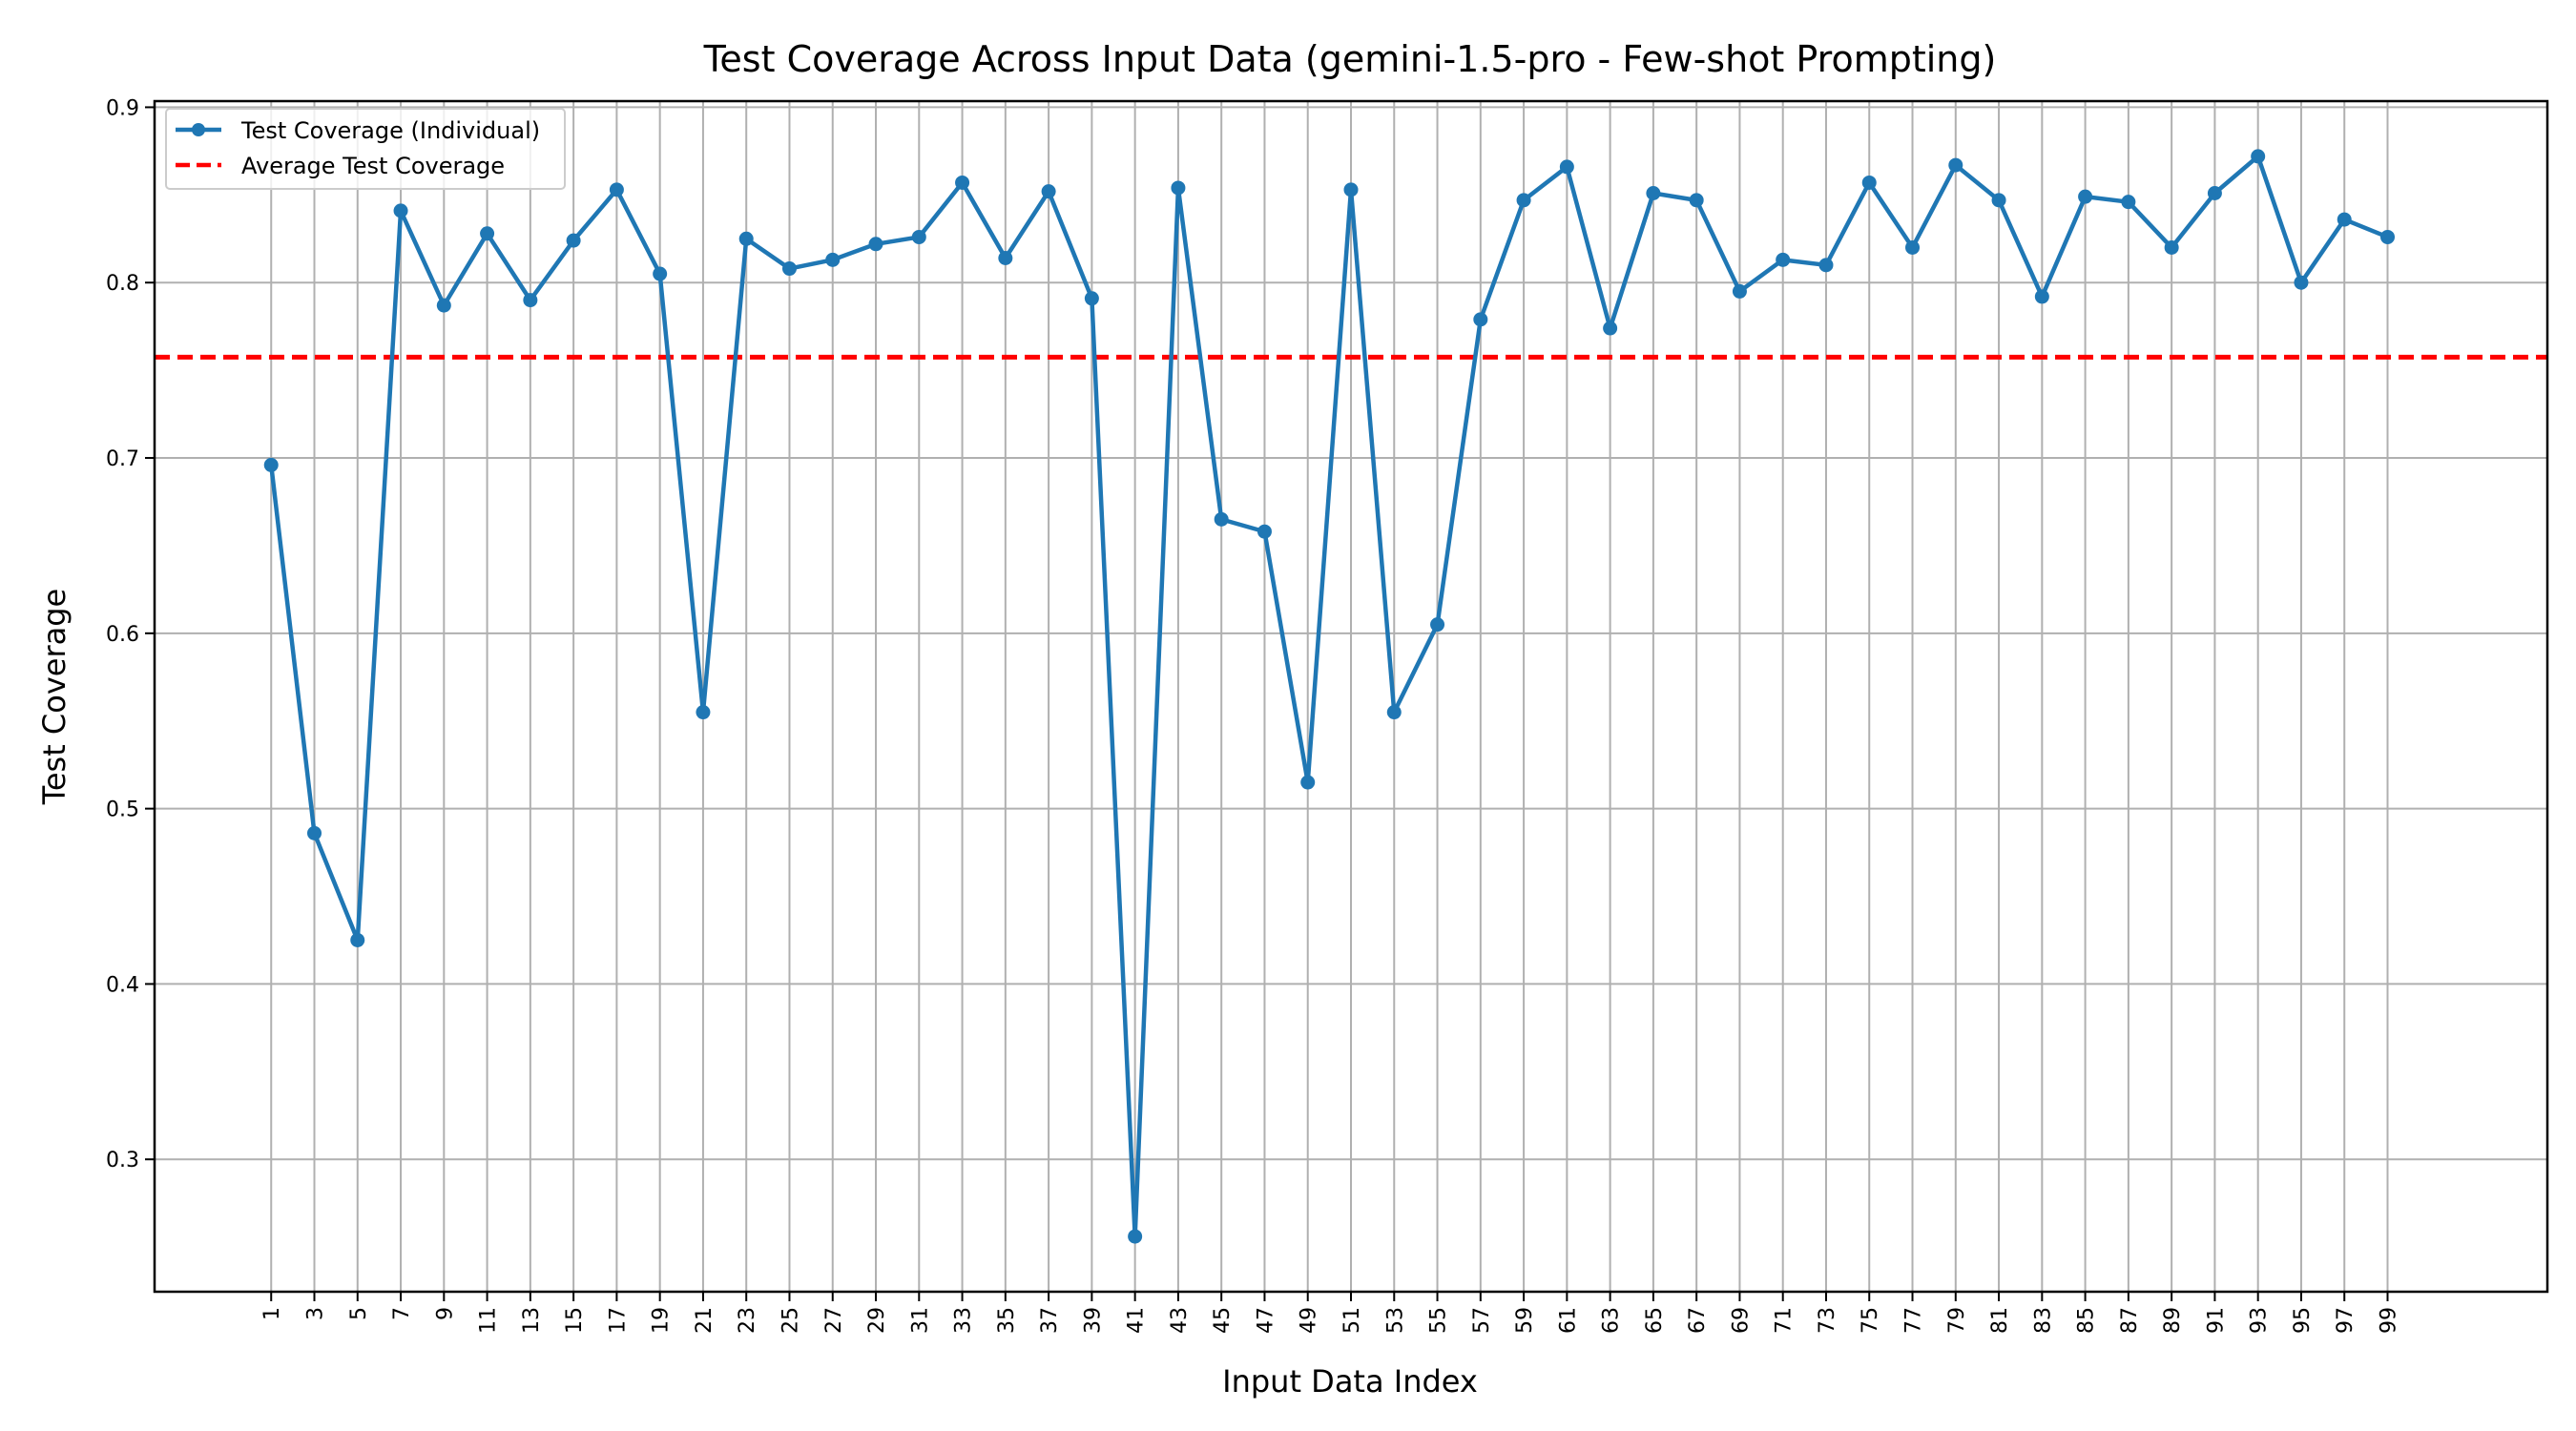 The height and width of the screenshot is (1431, 2576). Describe the element at coordinates (54, 697) in the screenshot. I see `y-axis-label: Test Coverage` at that location.